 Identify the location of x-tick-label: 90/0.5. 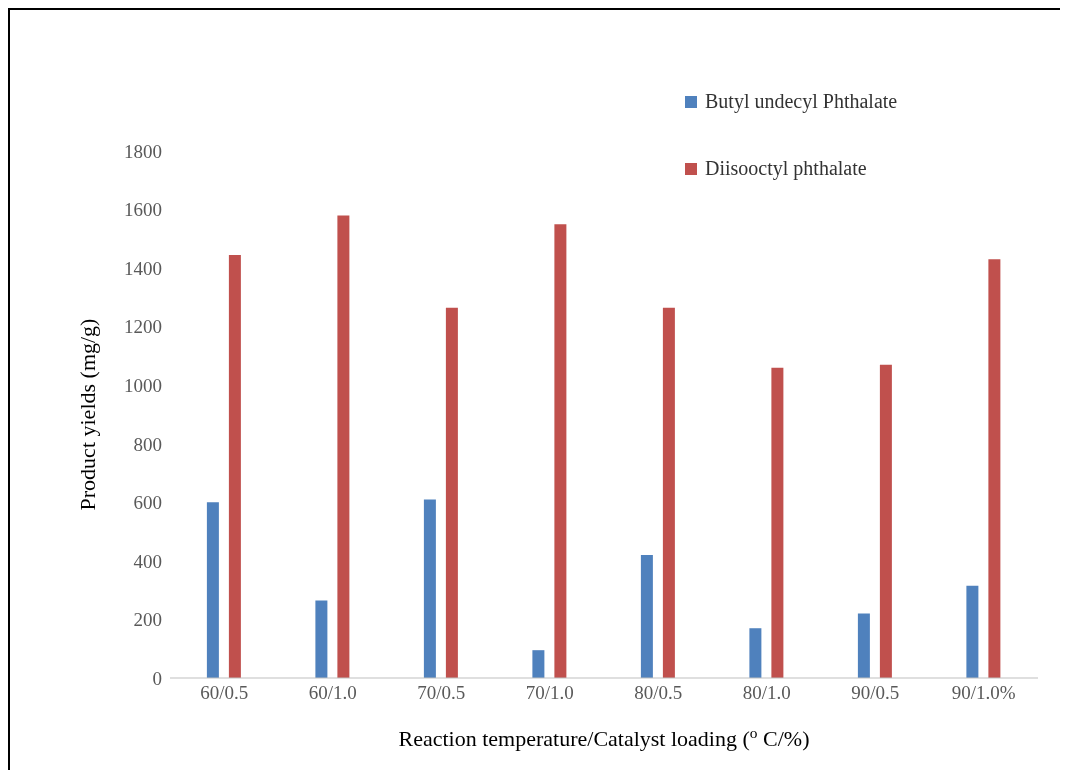
(875, 693).